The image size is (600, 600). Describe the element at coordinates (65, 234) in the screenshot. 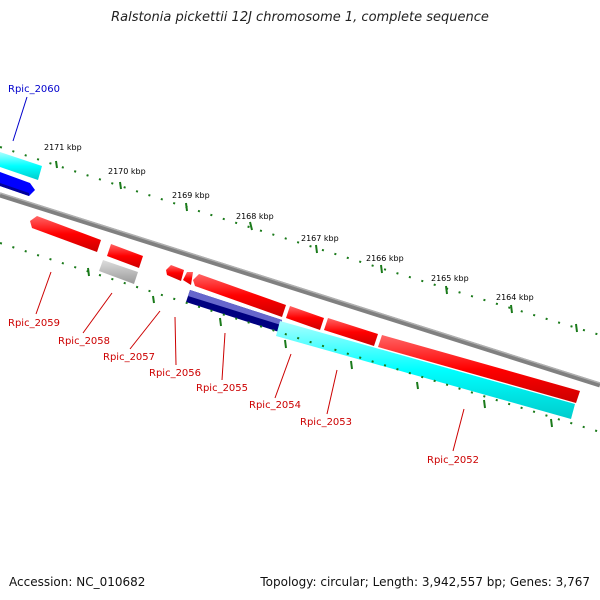

I see `feature-rpic-2059` at that location.